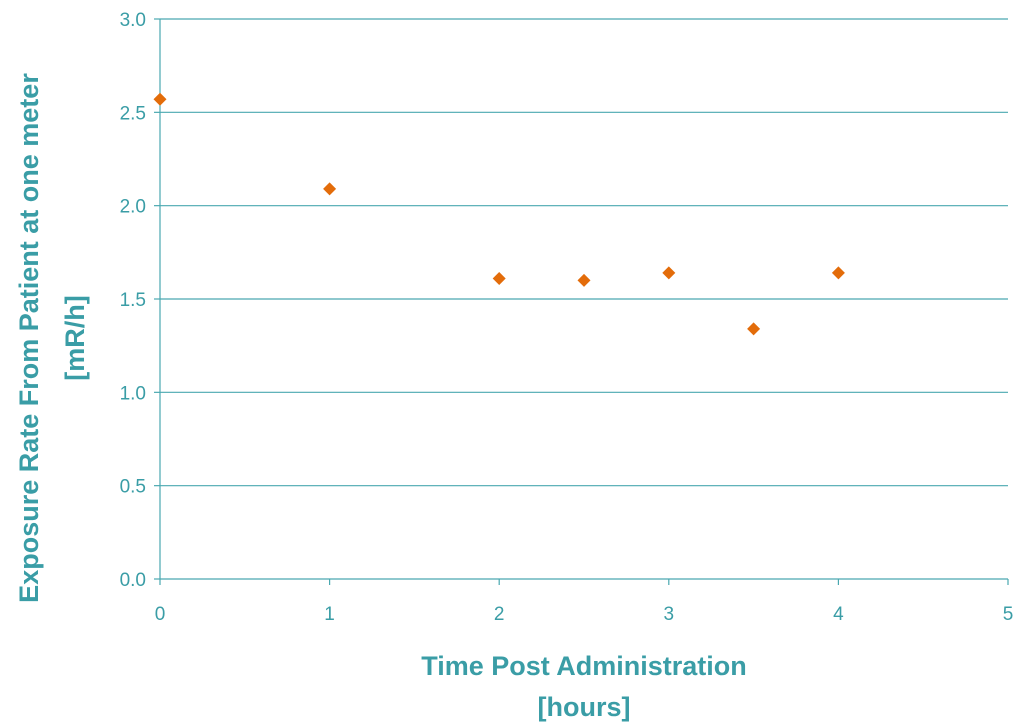 Image resolution: width=1015 pixels, height=726 pixels. What do you see at coordinates (133, 580) in the screenshot?
I see `y-tick-label: 0.0` at bounding box center [133, 580].